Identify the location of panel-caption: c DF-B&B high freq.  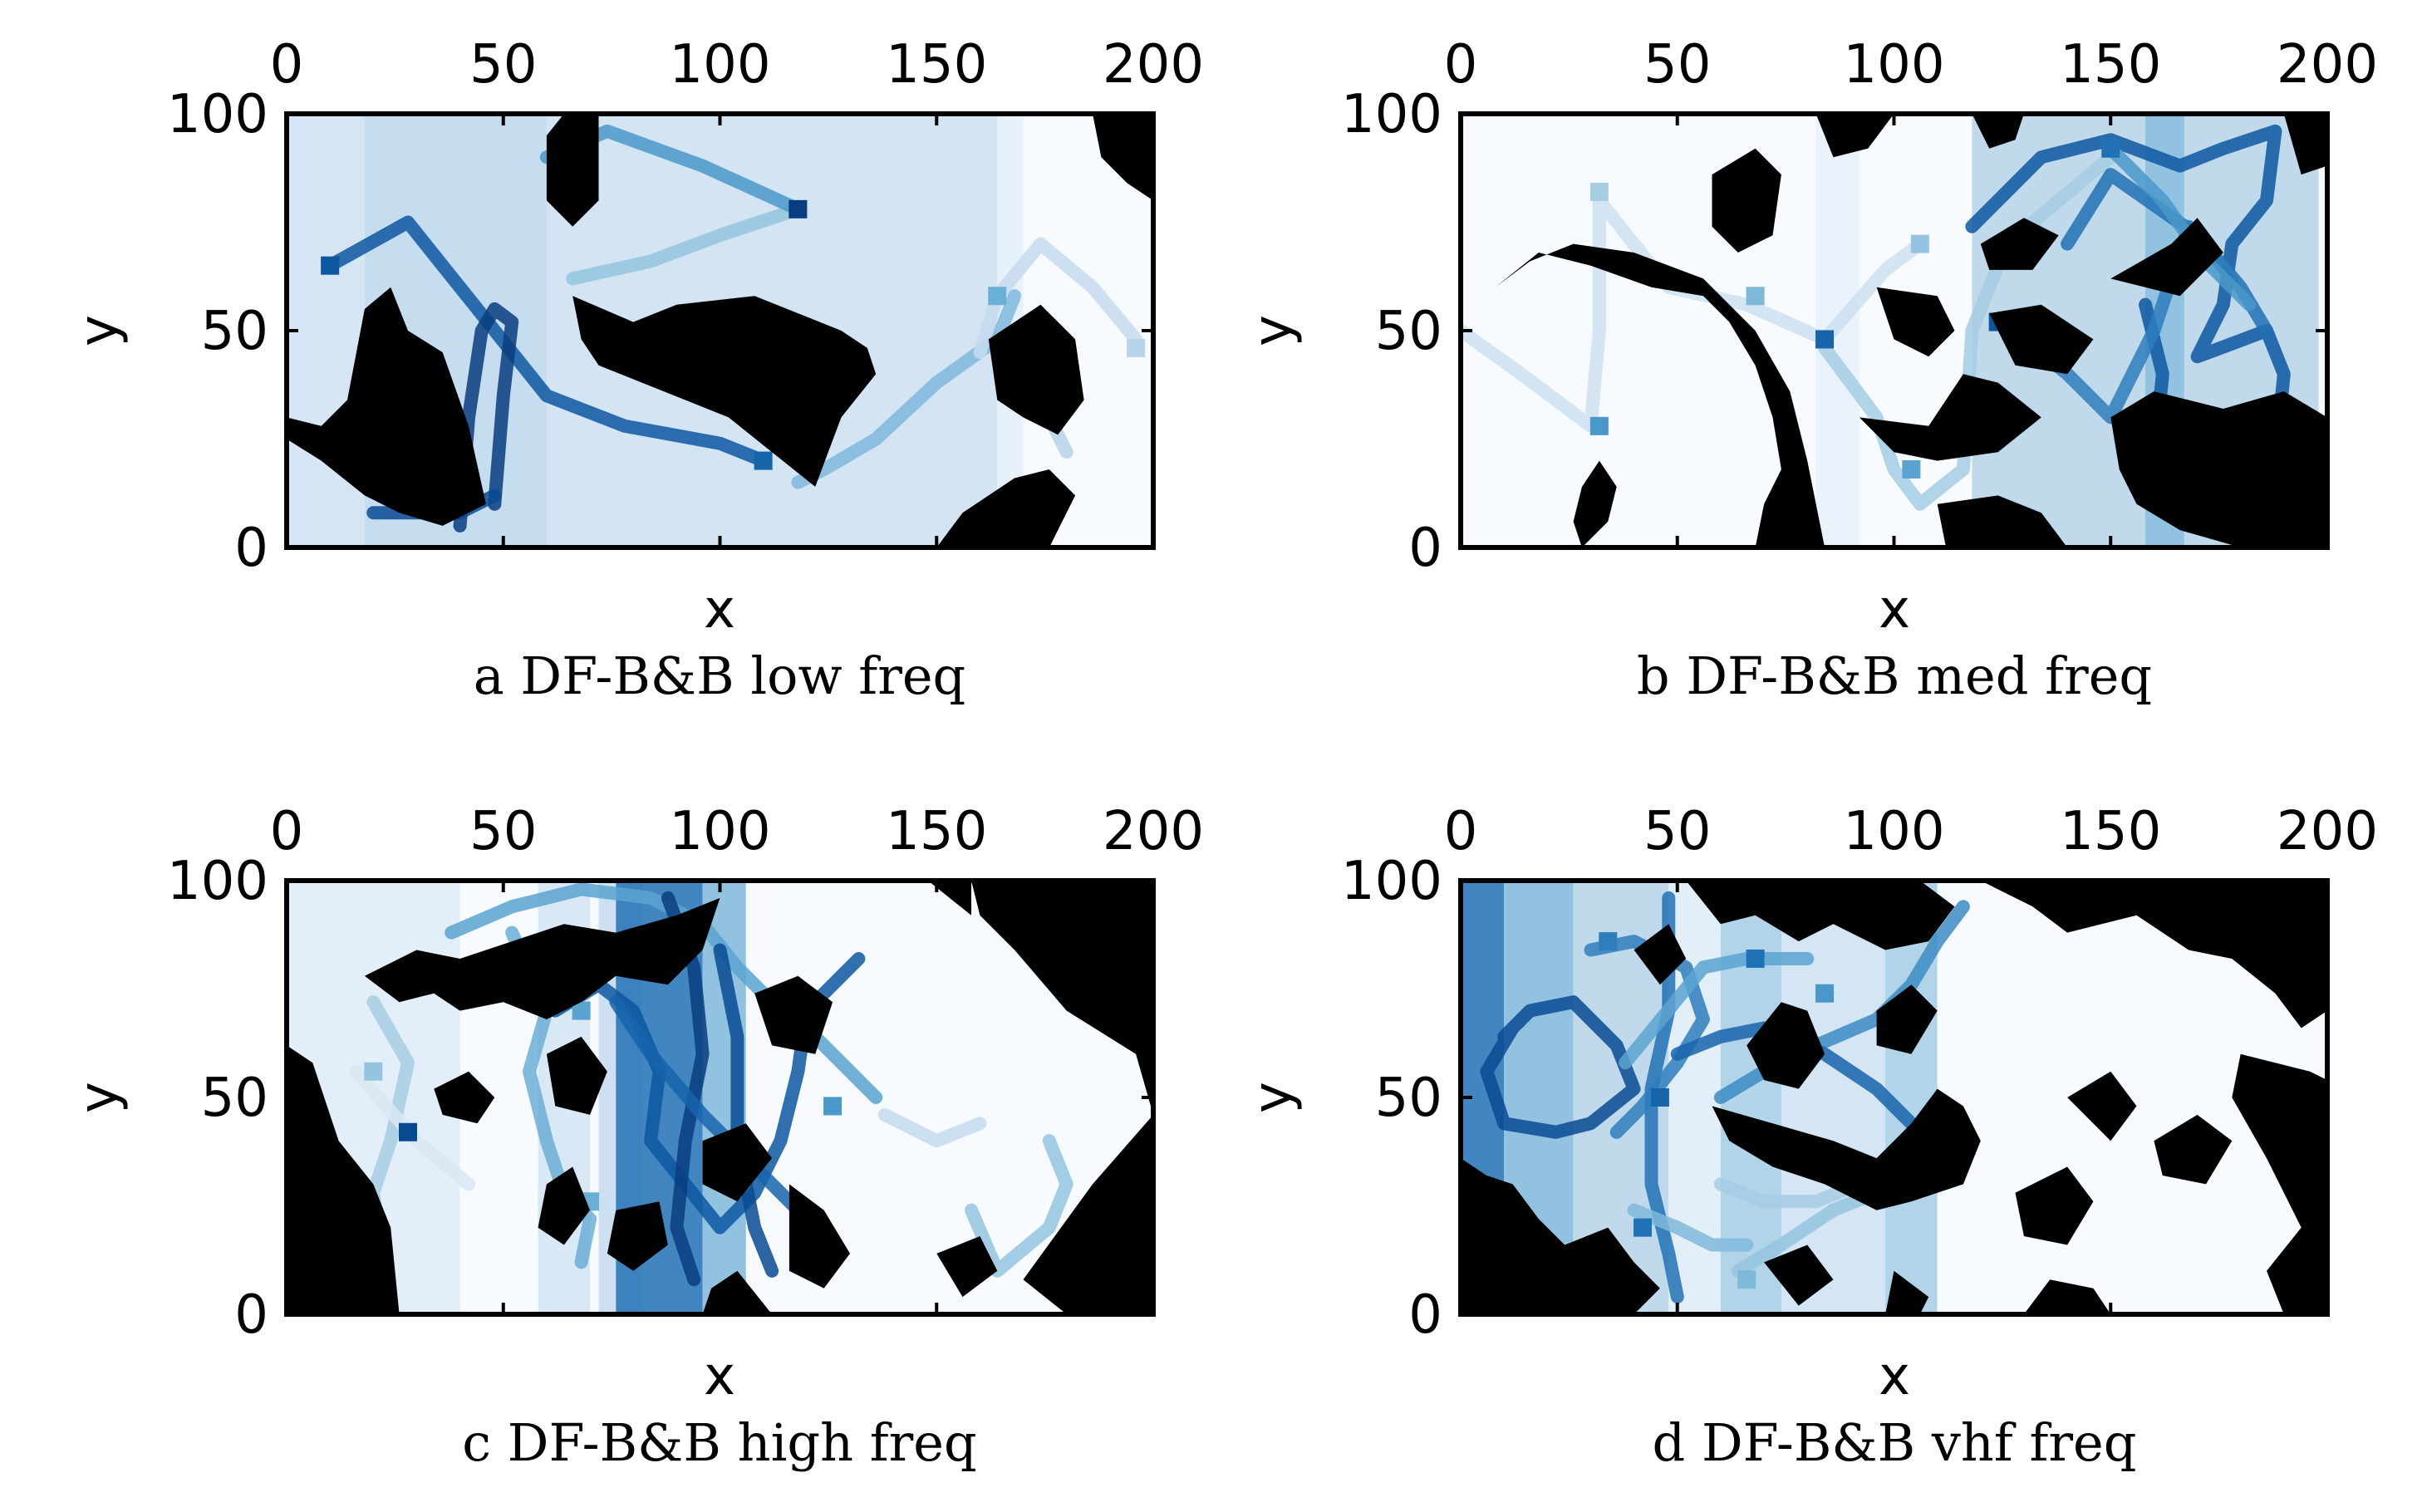
(719, 1442).